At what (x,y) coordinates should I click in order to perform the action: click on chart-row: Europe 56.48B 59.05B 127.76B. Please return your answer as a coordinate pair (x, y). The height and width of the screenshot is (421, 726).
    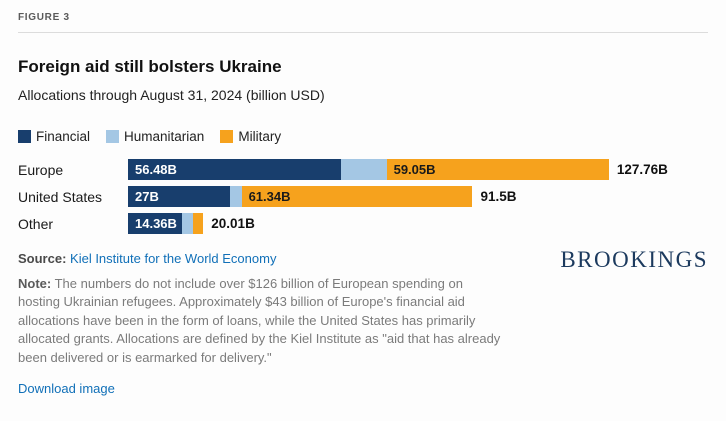
    Looking at the image, I should click on (363, 169).